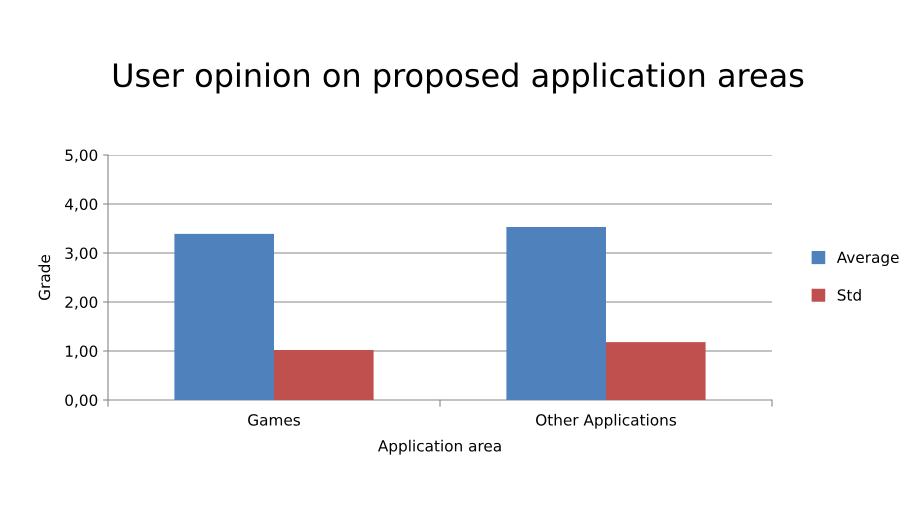  What do you see at coordinates (439, 447) in the screenshot?
I see `x-axis-title: Application area` at bounding box center [439, 447].